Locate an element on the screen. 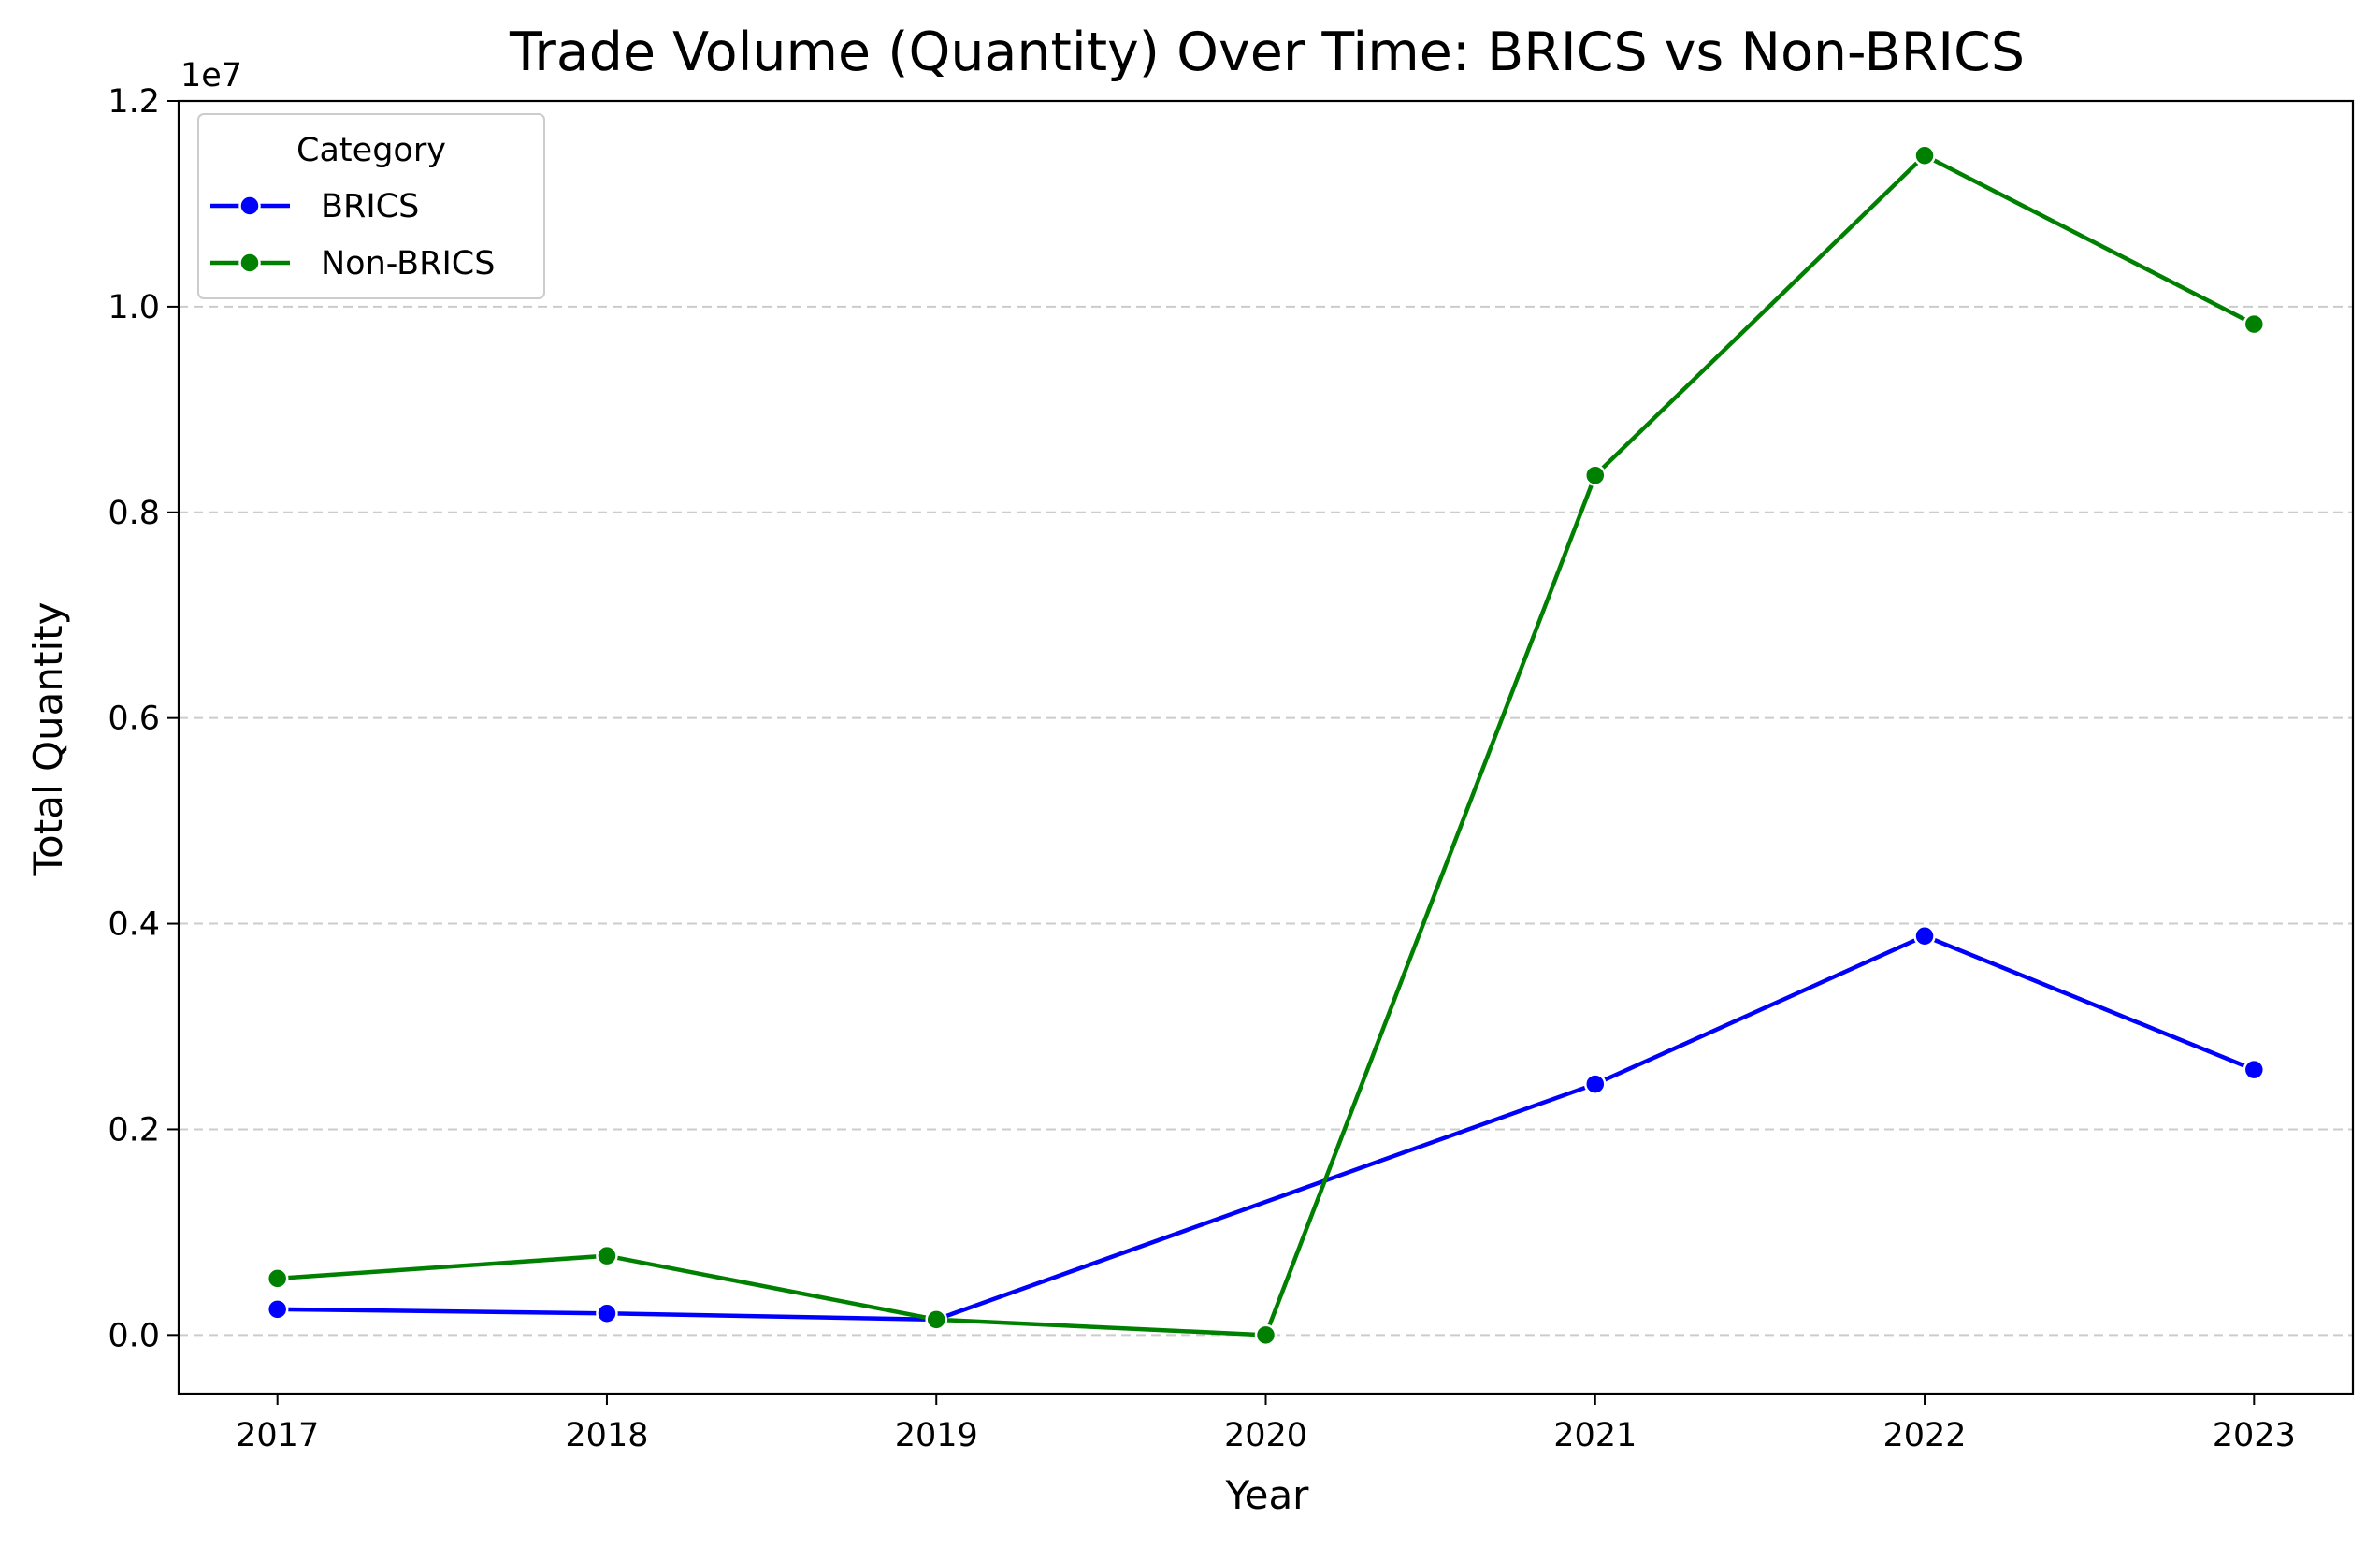 The image size is (2380, 1547). legend-marker-non-brics is located at coordinates (249, 263).